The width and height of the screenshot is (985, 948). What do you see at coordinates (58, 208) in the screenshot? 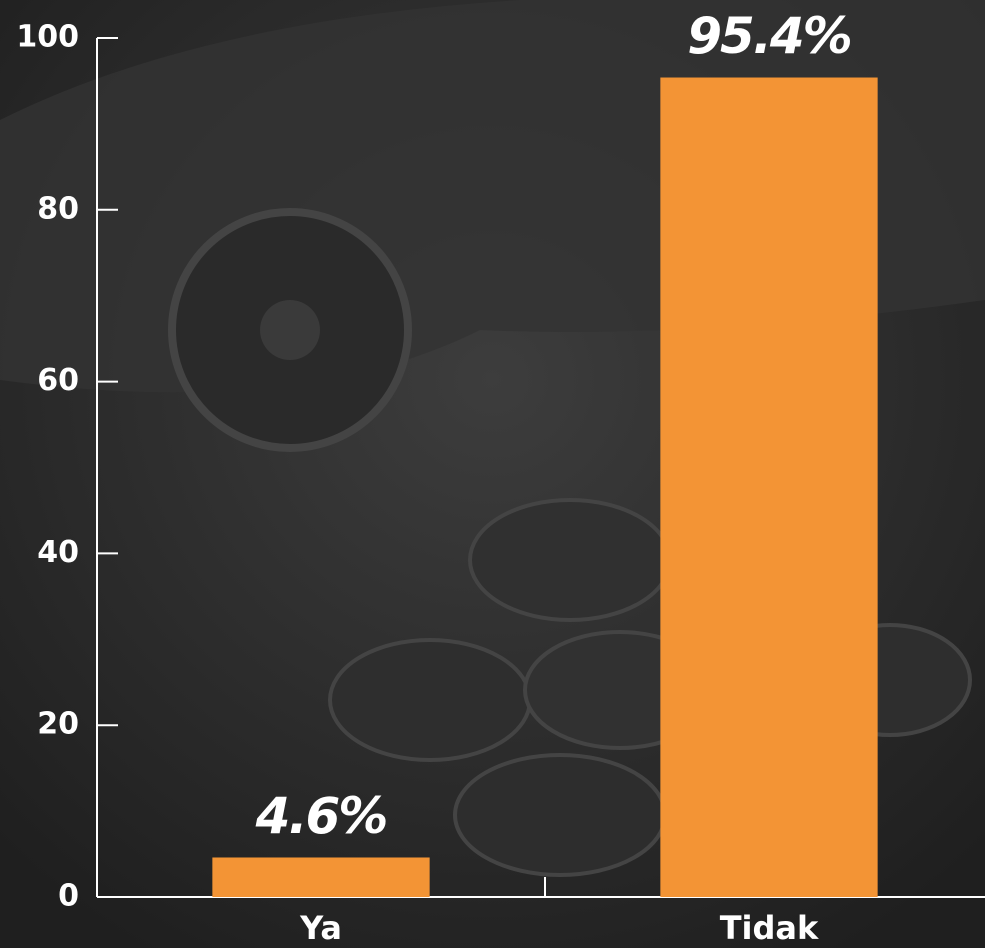
I see `y-tick-label: 80` at bounding box center [58, 208].